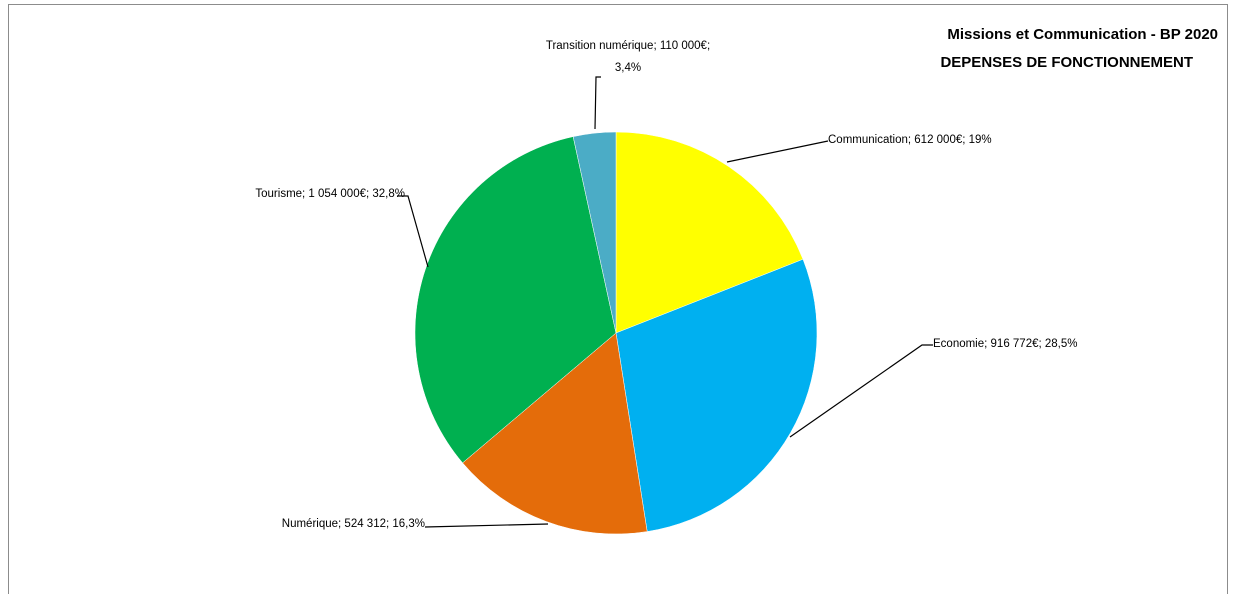 Image resolution: width=1237 pixels, height=594 pixels. I want to click on leader-line-tourisme, so click(413, 231).